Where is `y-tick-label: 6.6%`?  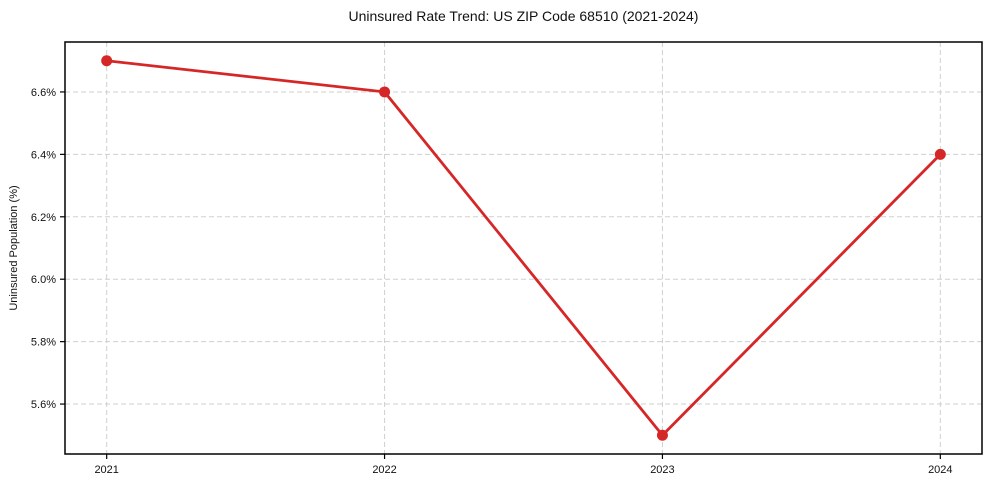
y-tick-label: 6.6% is located at coordinates (43, 93).